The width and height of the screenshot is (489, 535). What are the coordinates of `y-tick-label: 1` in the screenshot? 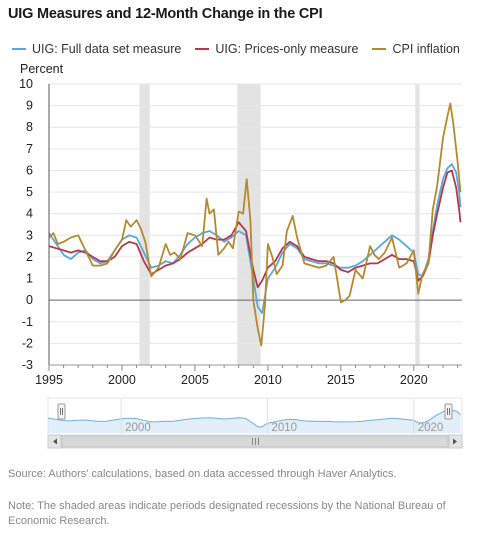 It's located at (29, 279).